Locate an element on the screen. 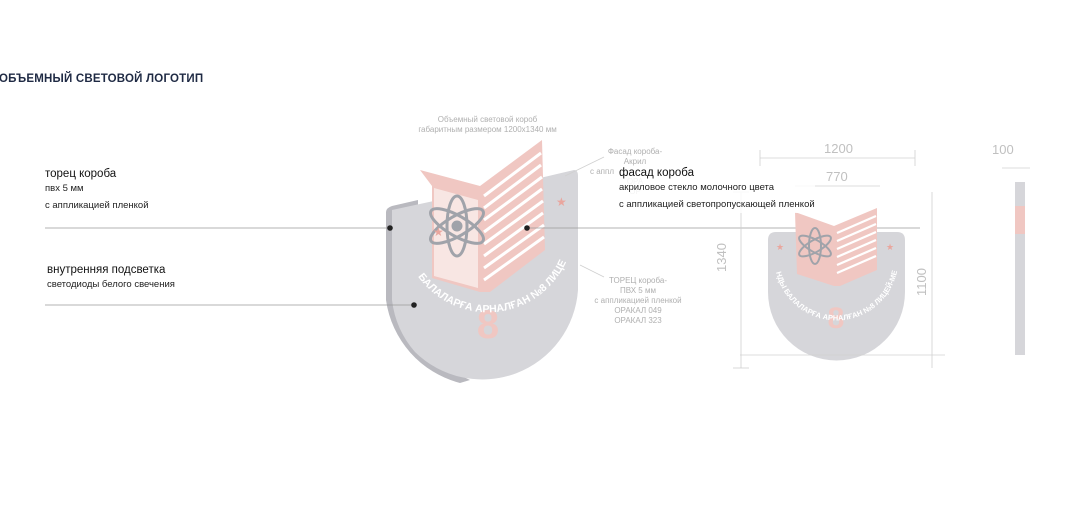 The width and height of the screenshot is (1069, 505). label-light-title: внутренняя подсветка is located at coordinates (106, 270).